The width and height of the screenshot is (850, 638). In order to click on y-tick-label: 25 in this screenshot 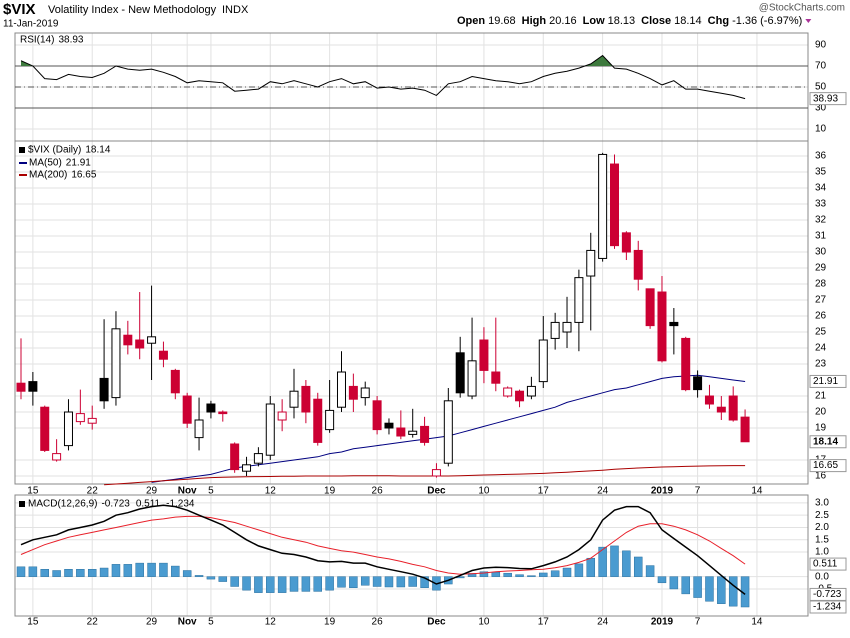, I will do `click(821, 332)`.